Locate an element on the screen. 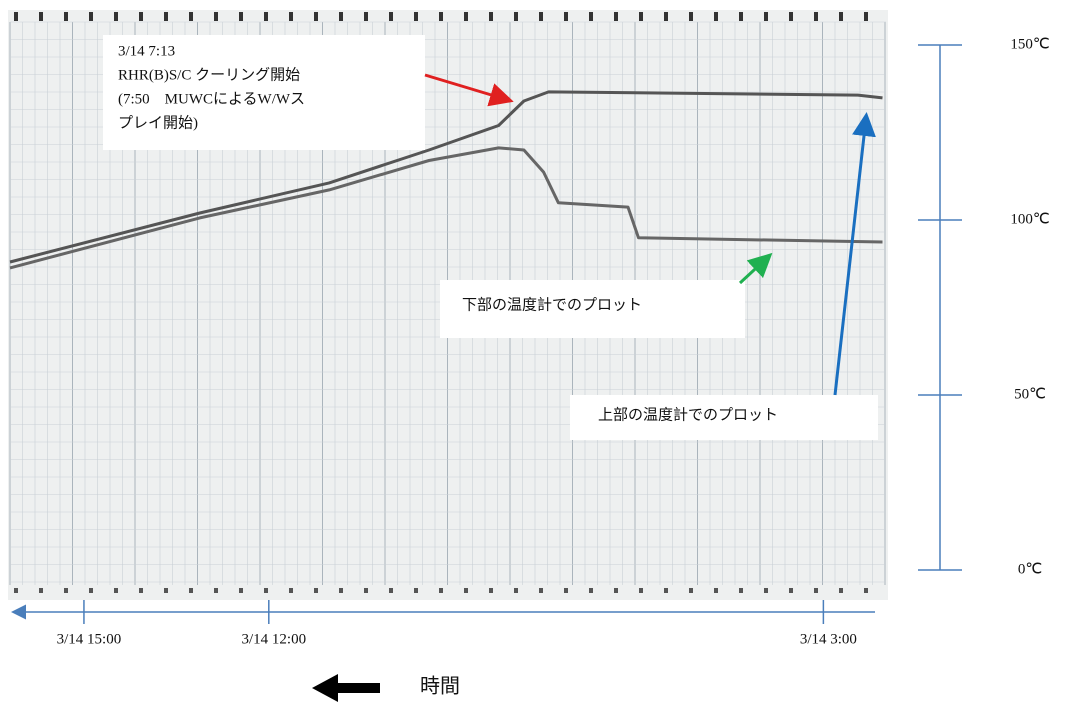  x-tick-label: 3/14 12:00 is located at coordinates (274, 639).